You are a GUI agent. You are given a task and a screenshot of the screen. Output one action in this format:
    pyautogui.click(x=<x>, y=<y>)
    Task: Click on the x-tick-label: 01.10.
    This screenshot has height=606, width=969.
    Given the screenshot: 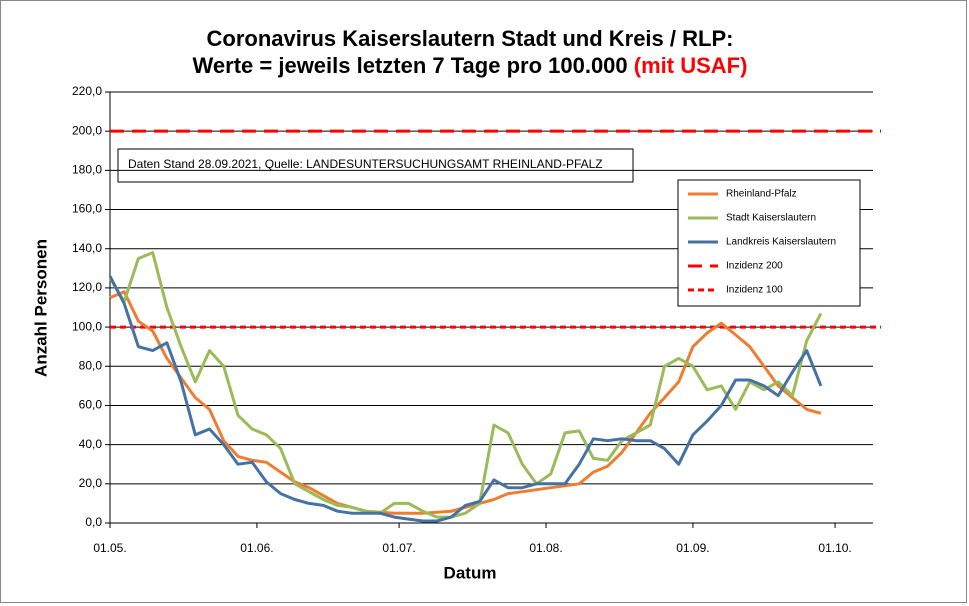 What is the action you would take?
    pyautogui.click(x=834, y=548)
    